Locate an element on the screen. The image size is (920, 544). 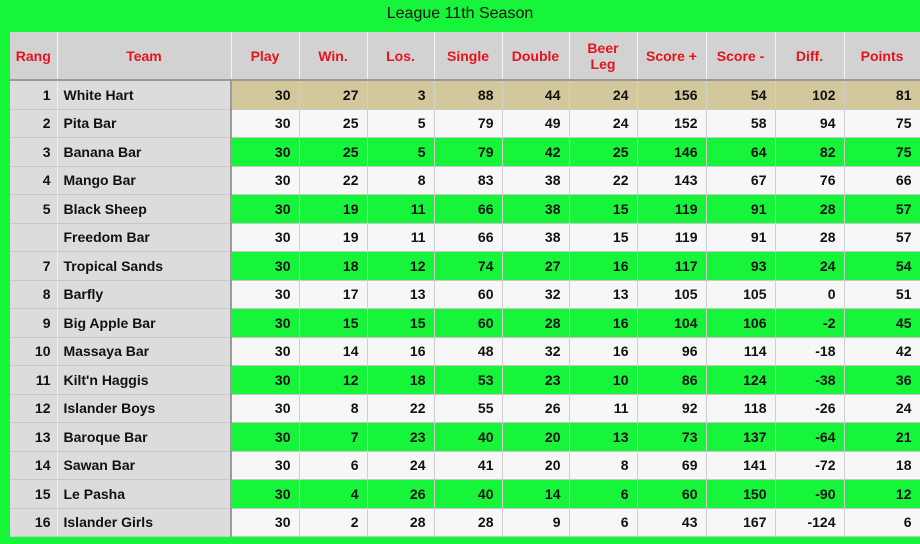
score-minus-cell: 150 is located at coordinates (741, 494).